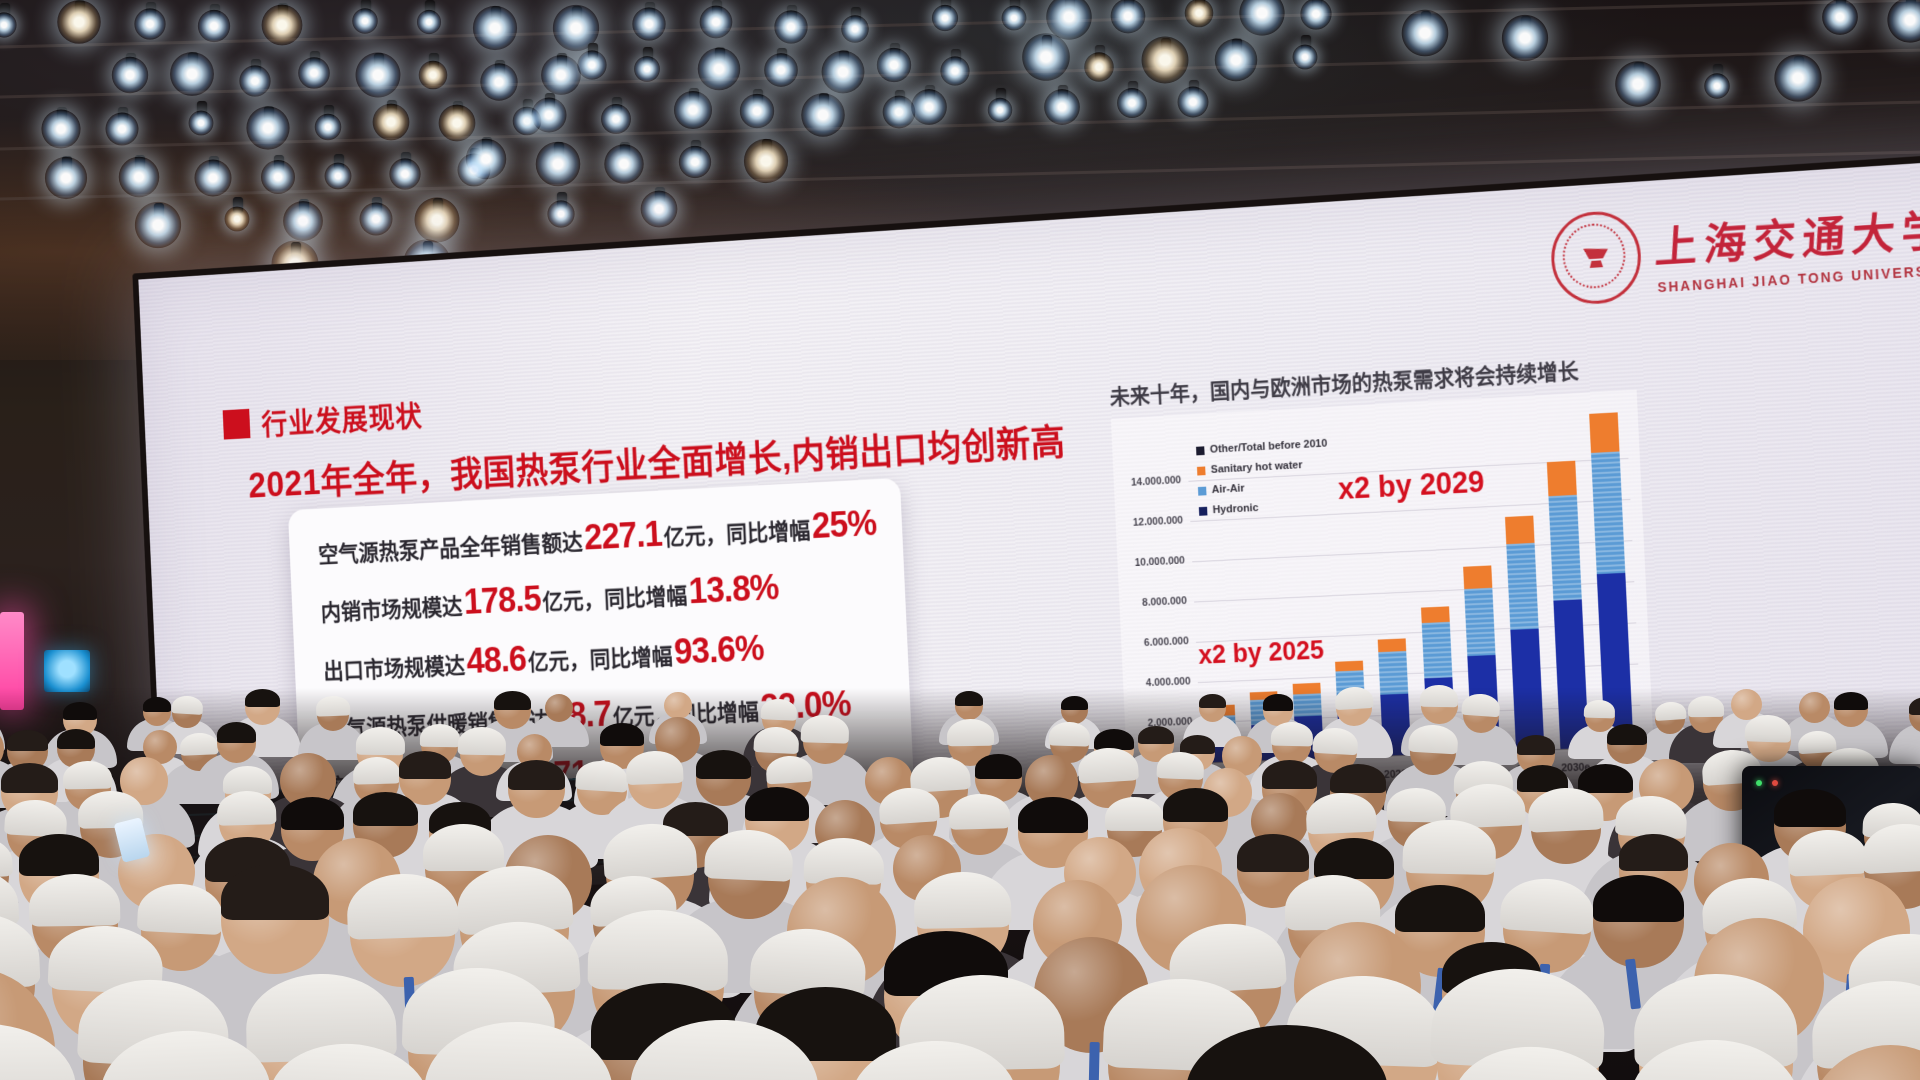 This screenshot has height=1080, width=1920. What do you see at coordinates (236, 424) in the screenshot?
I see `red-square-bullet-icon` at bounding box center [236, 424].